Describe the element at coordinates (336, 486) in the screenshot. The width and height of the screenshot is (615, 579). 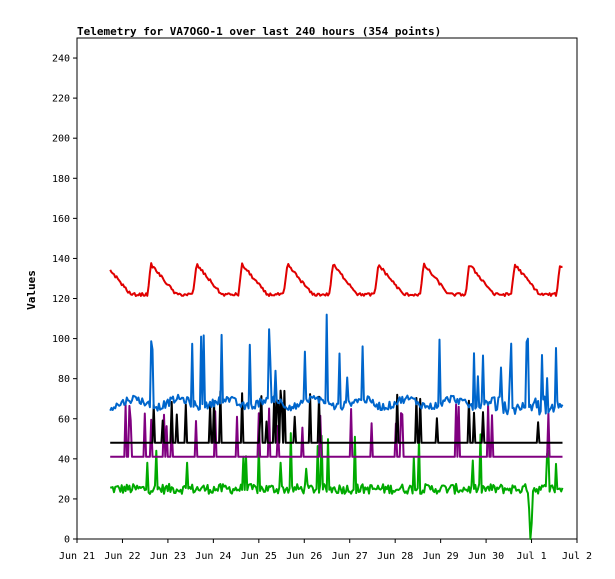
I see `series-line-green` at that location.